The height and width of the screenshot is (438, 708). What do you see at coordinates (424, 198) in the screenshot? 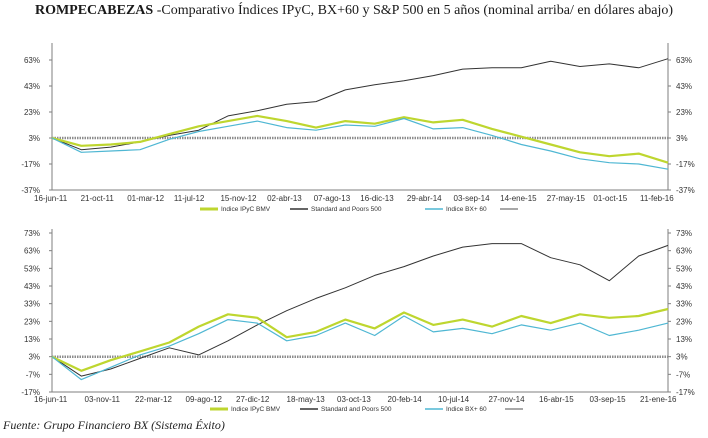
I see `x-tick-label: 29-abr-14` at bounding box center [424, 198].